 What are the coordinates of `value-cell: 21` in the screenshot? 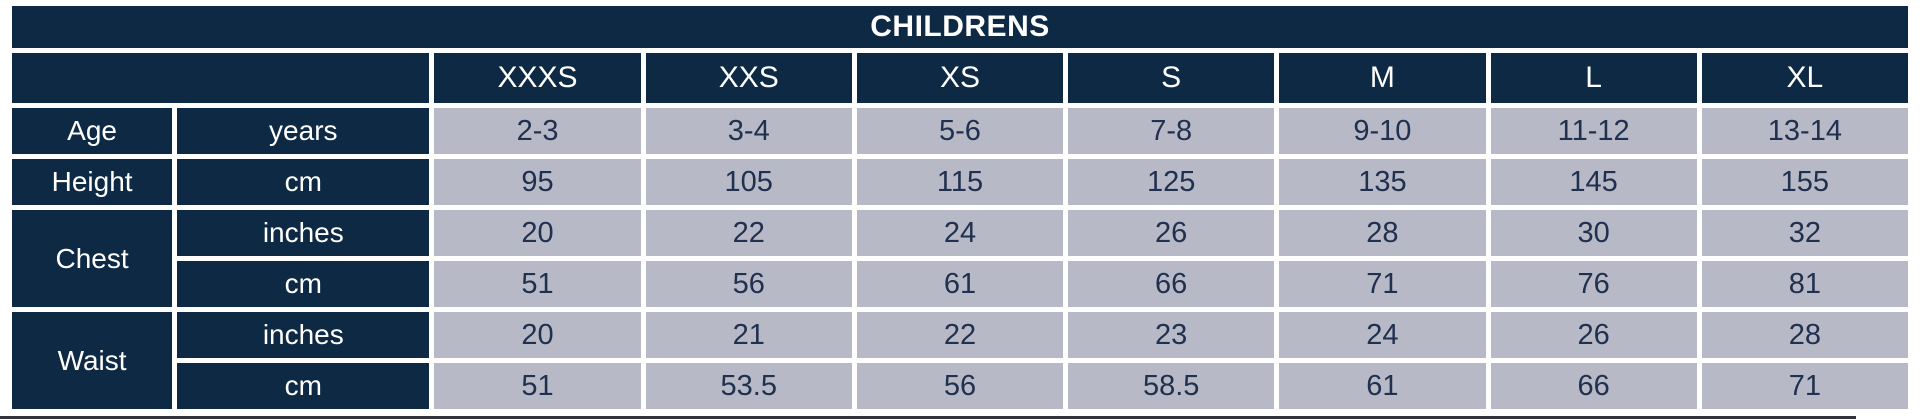 It's located at (748, 335).